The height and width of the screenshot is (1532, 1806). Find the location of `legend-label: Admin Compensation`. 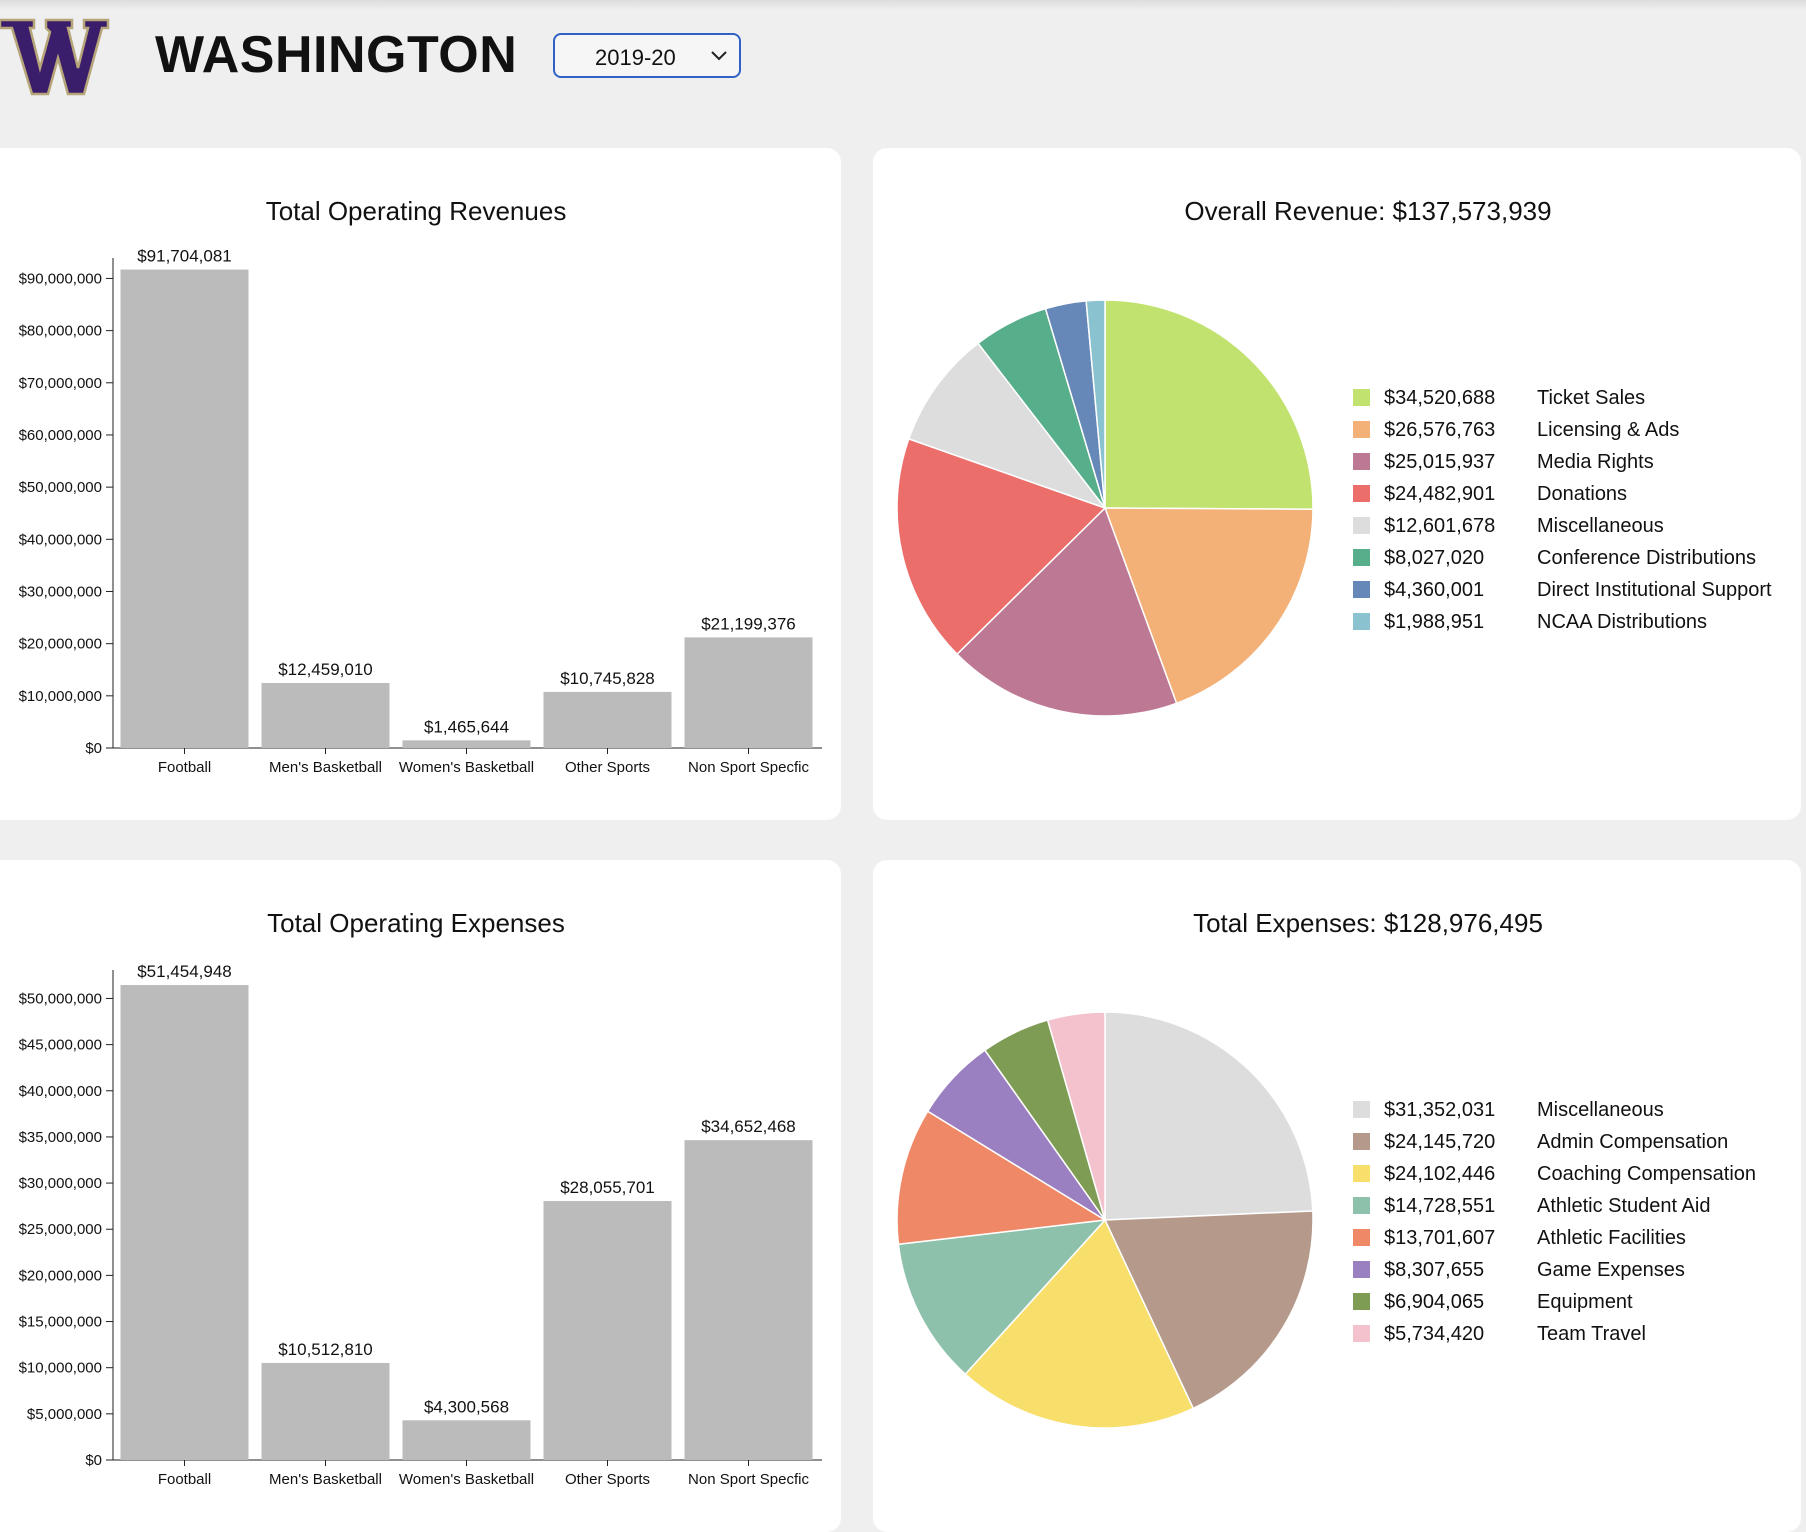

legend-label: Admin Compensation is located at coordinates (1632, 1142).